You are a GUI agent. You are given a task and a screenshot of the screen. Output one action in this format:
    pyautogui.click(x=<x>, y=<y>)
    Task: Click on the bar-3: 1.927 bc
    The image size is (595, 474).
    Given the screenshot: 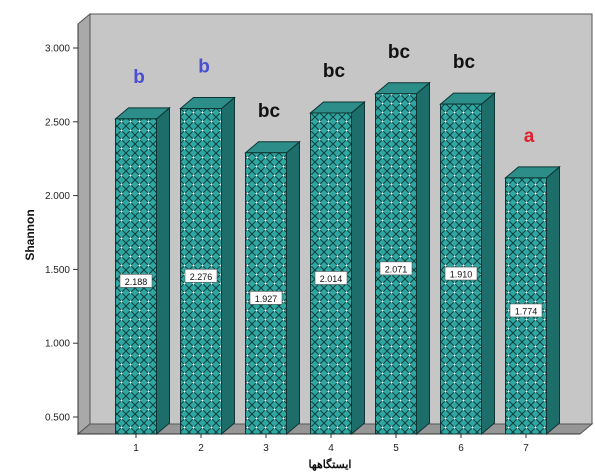 What is the action you would take?
    pyautogui.click(x=272, y=268)
    